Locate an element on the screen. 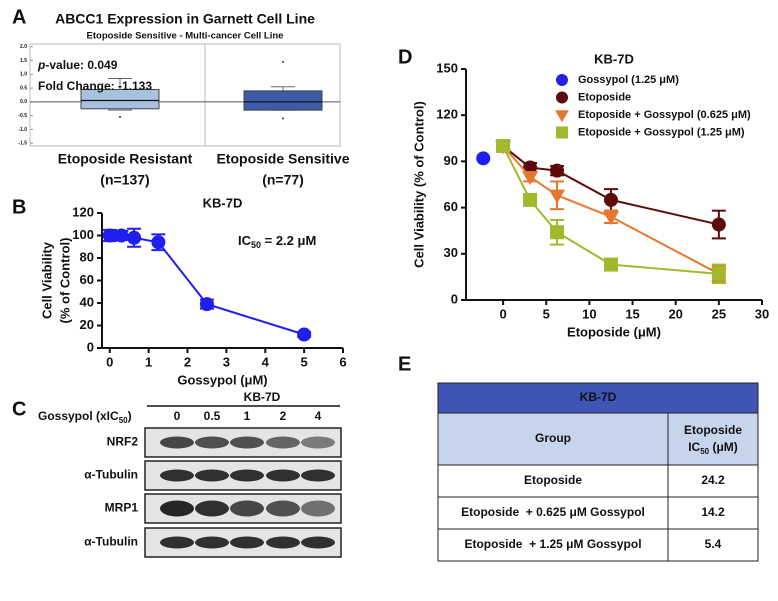 This screenshot has width=778, height=601. y-axis-label: Cell Viability is located at coordinates (46, 280).